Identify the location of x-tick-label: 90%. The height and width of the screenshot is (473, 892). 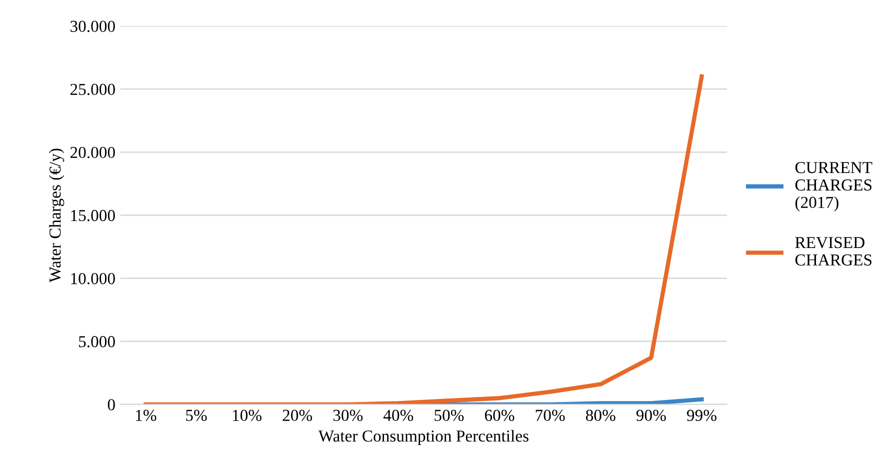
(651, 416).